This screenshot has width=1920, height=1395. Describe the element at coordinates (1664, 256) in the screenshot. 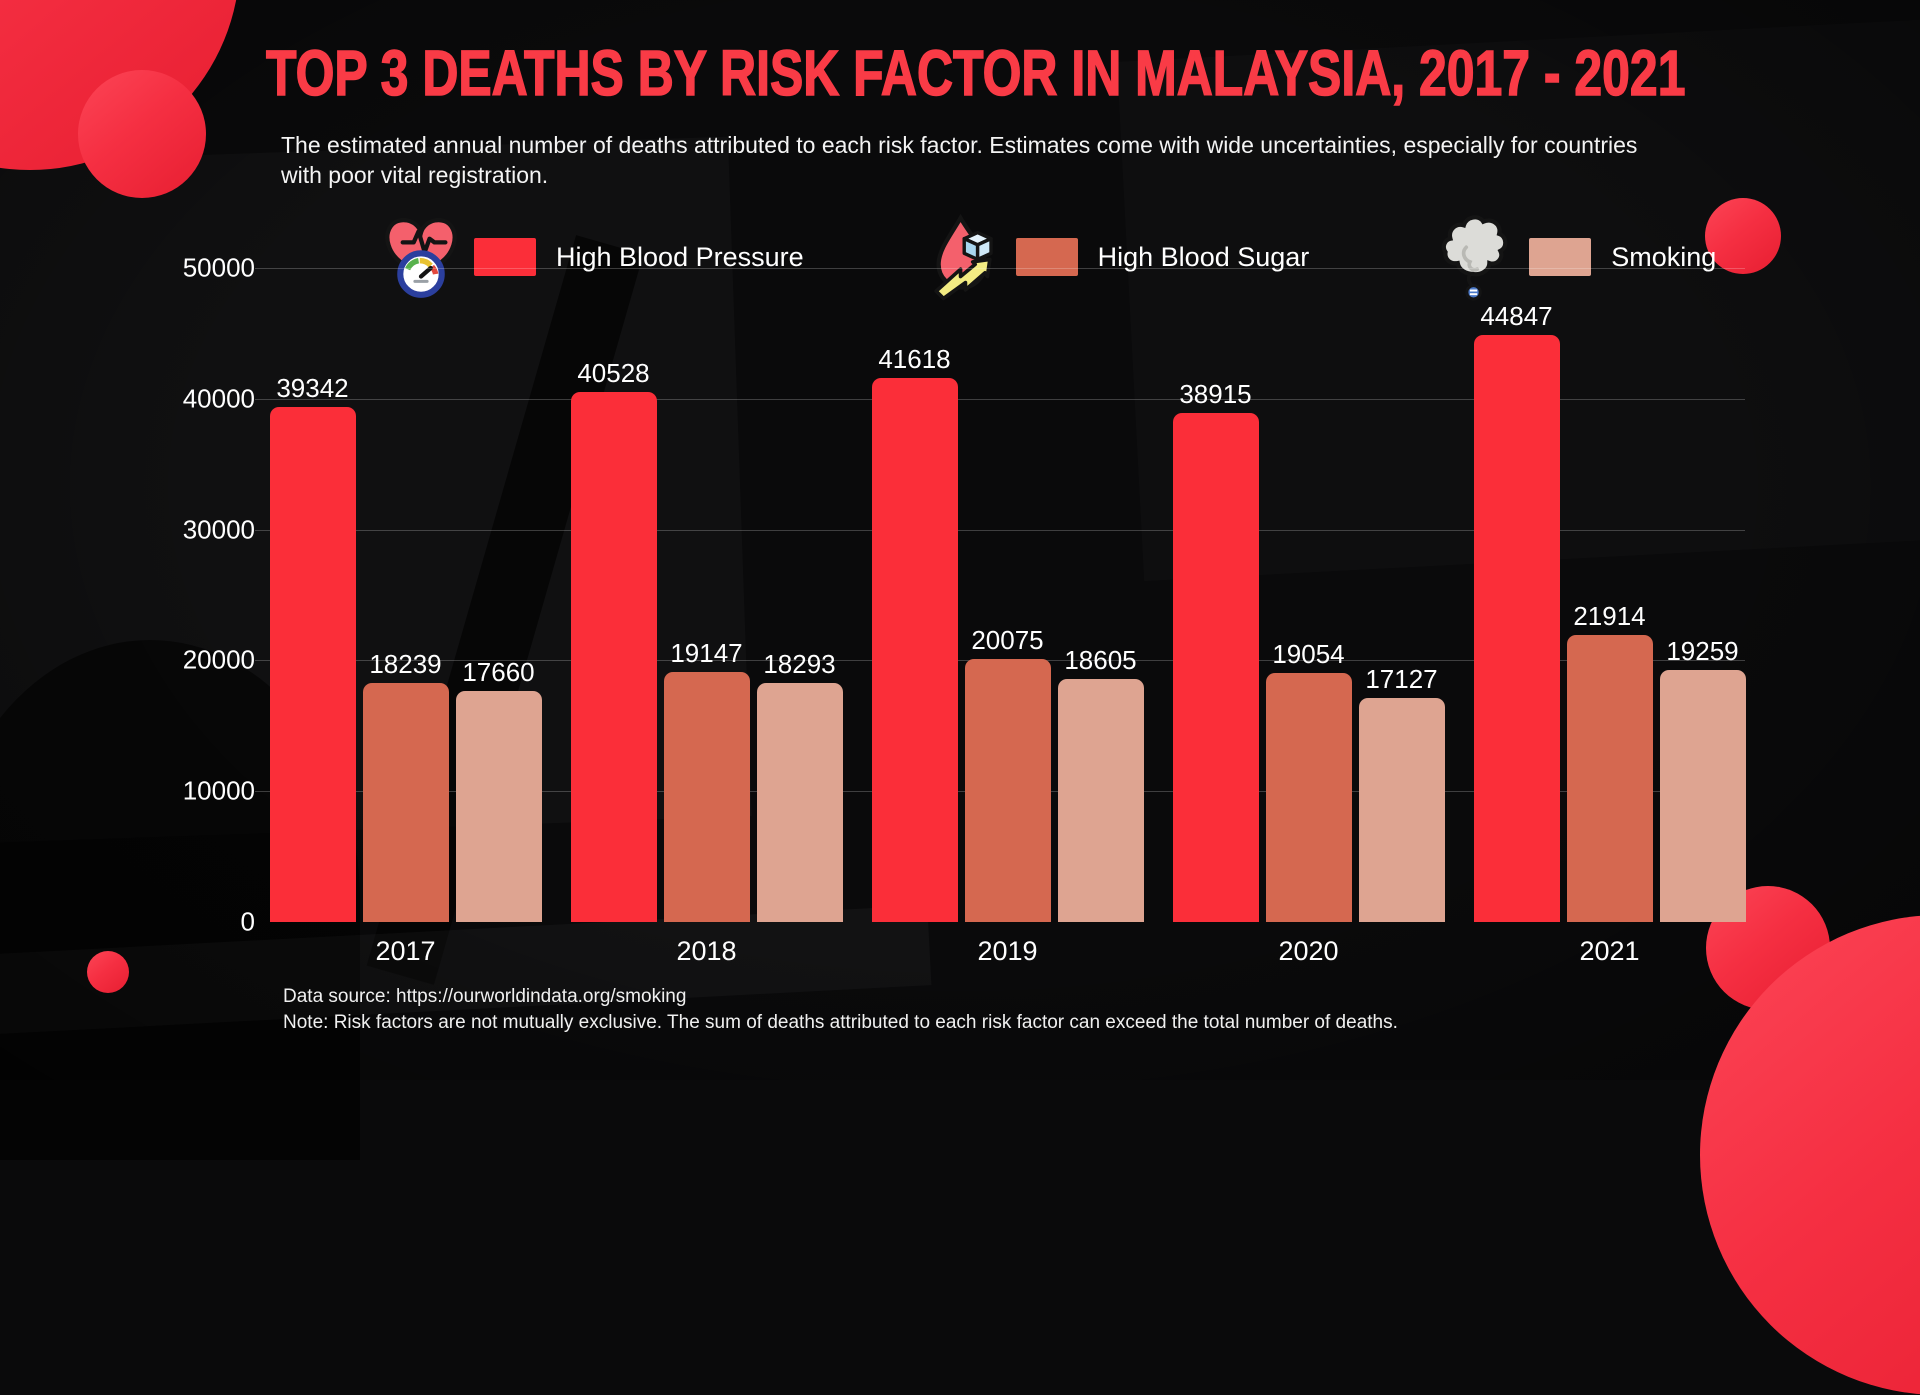

I see `legend-label-smoking: Smoking` at that location.